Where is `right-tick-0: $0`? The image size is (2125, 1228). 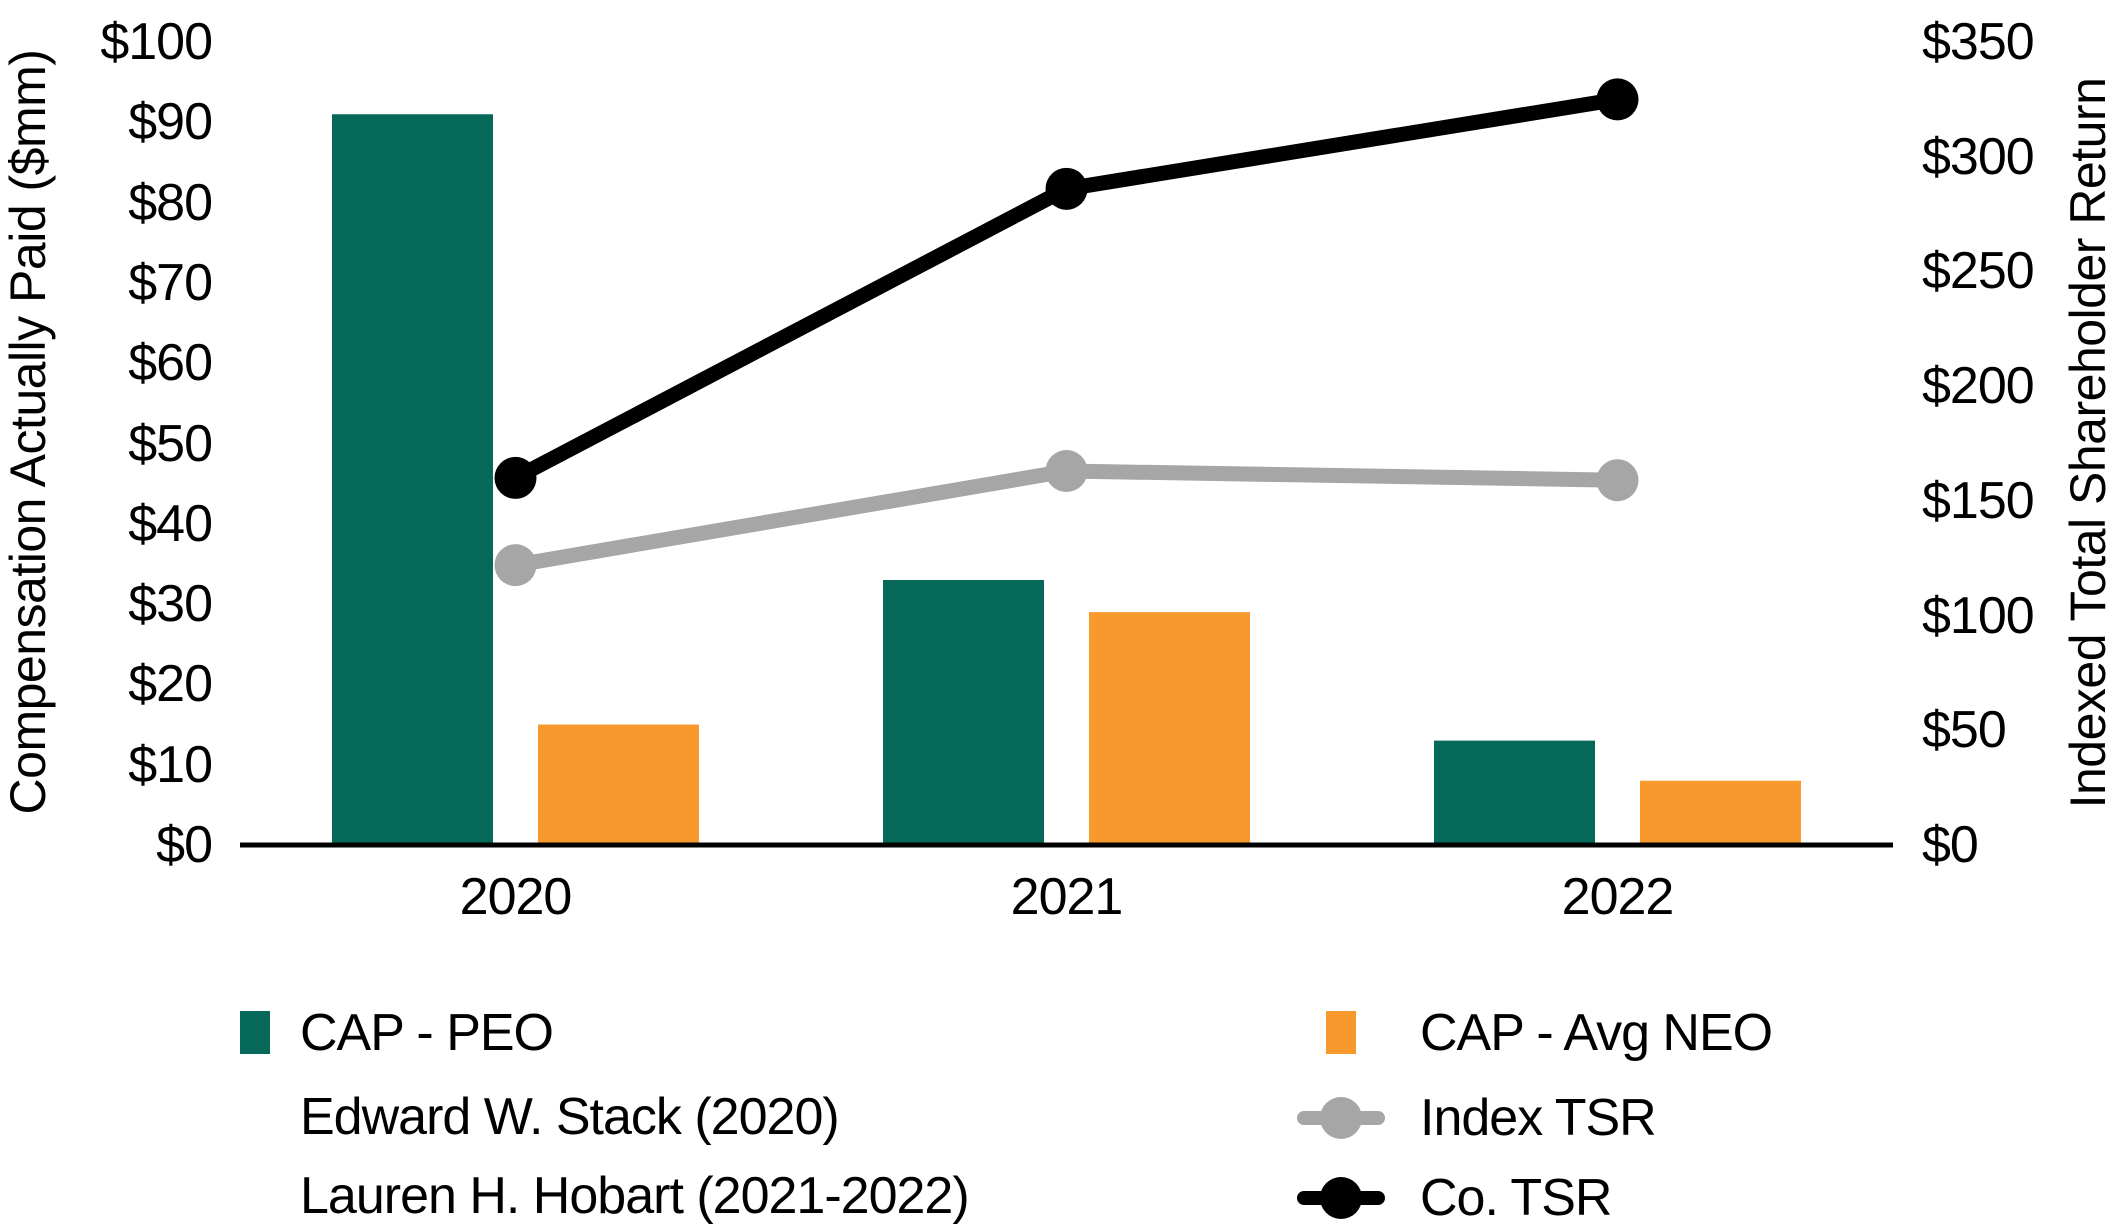 right-tick-0: $0 is located at coordinates (1950, 845).